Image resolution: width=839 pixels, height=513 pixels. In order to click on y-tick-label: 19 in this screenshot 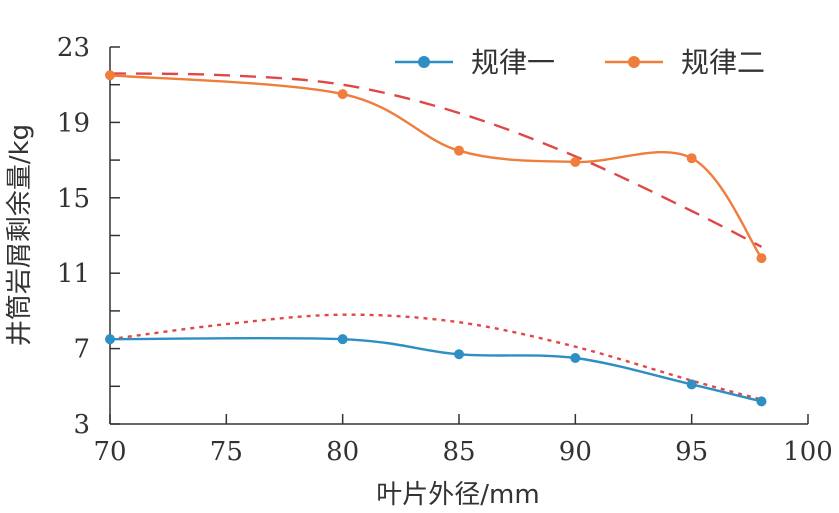, I will do `click(73, 123)`.